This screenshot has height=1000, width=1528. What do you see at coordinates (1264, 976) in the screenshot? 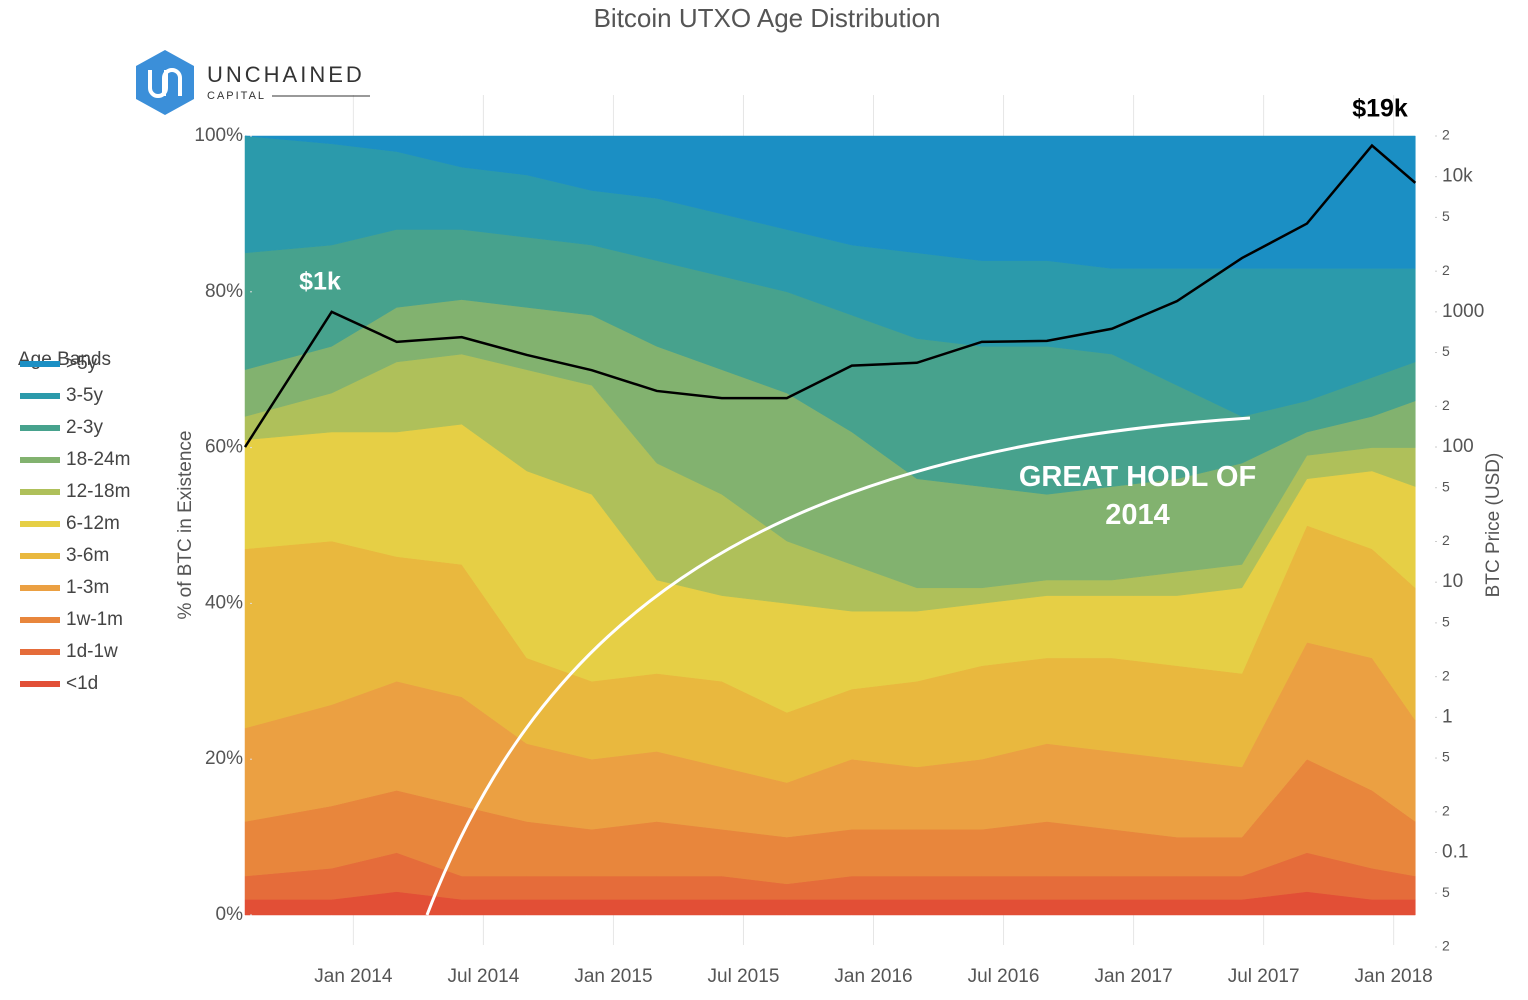
I see `x-tick-label: Jul 2017` at bounding box center [1264, 976].